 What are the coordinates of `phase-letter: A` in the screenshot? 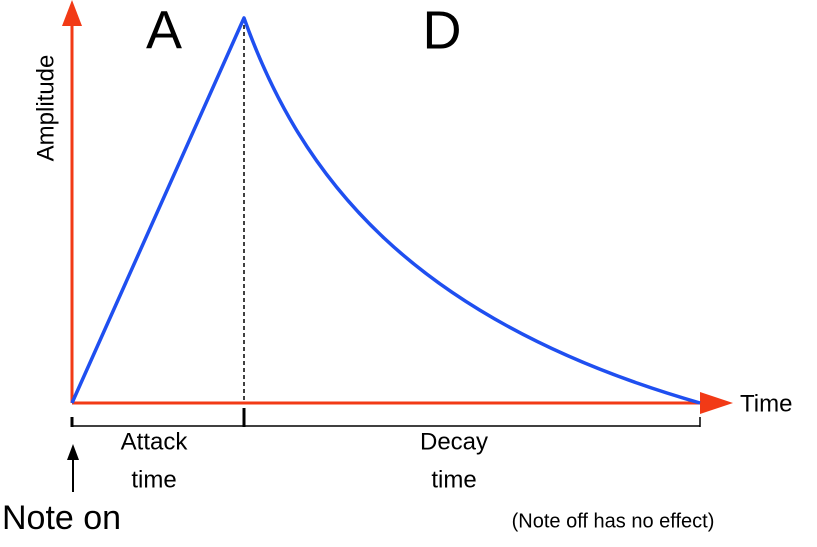 It's located at (164, 30).